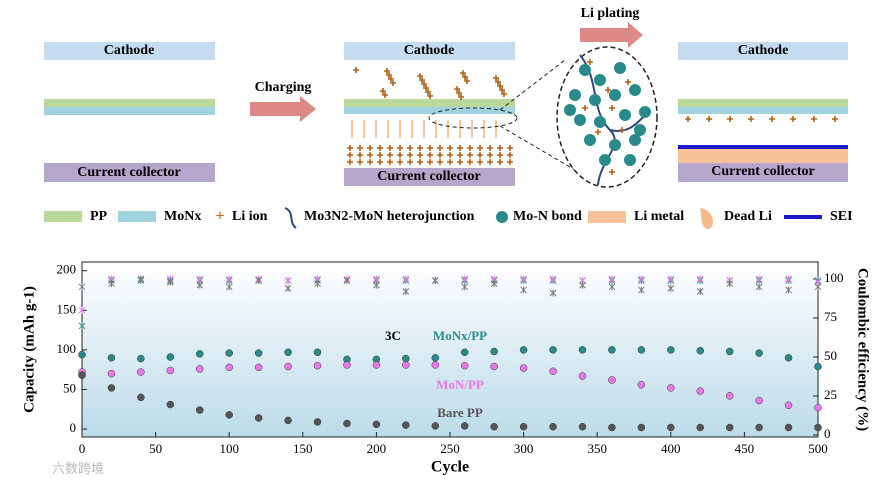  I want to click on x-tick-label: 0, so click(82, 448).